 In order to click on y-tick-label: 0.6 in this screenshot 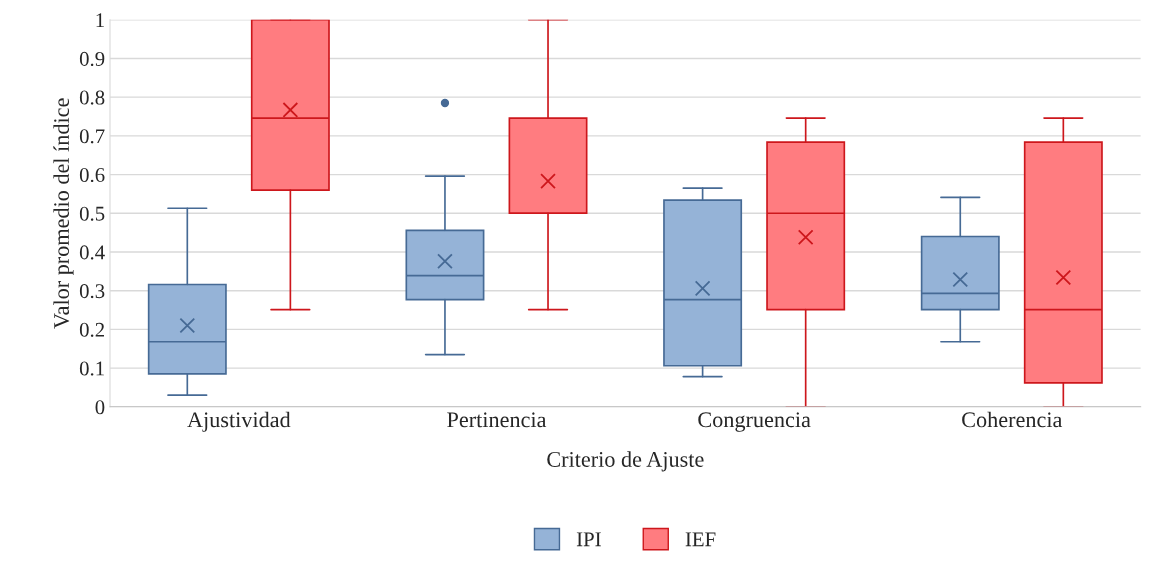, I will do `click(92, 175)`.